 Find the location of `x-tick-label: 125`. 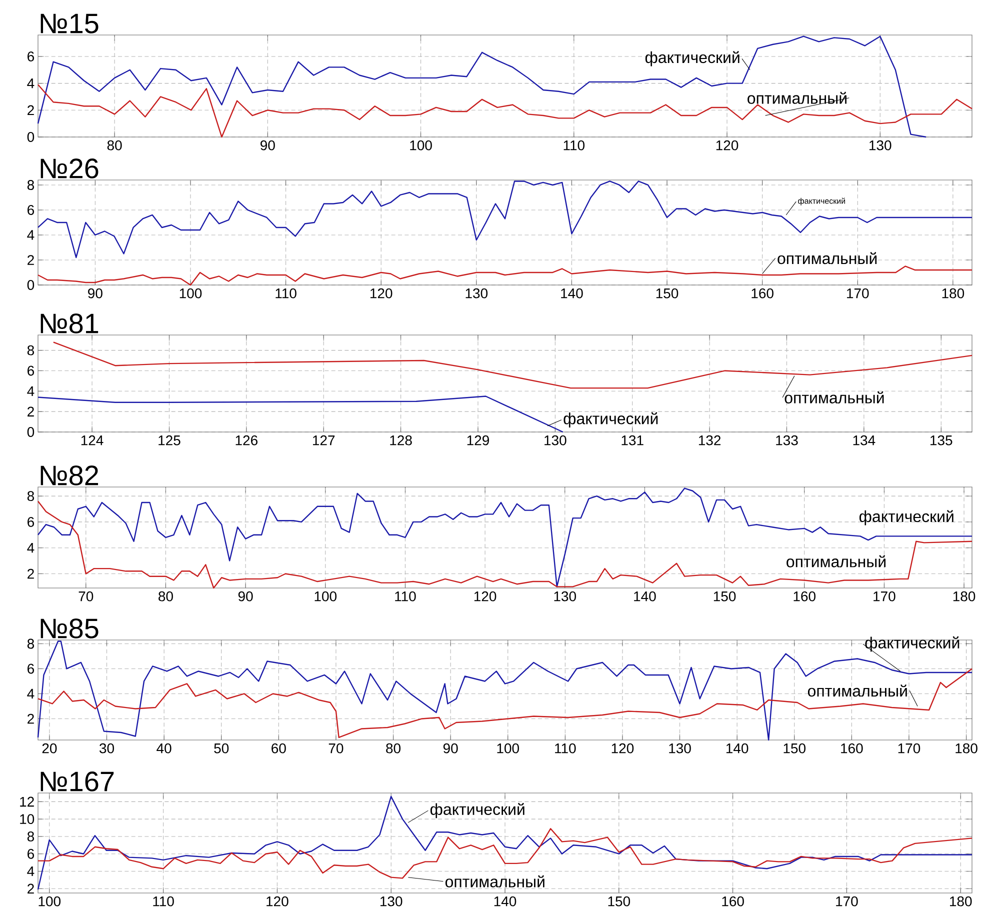

x-tick-label: 125 is located at coordinates (169, 440).